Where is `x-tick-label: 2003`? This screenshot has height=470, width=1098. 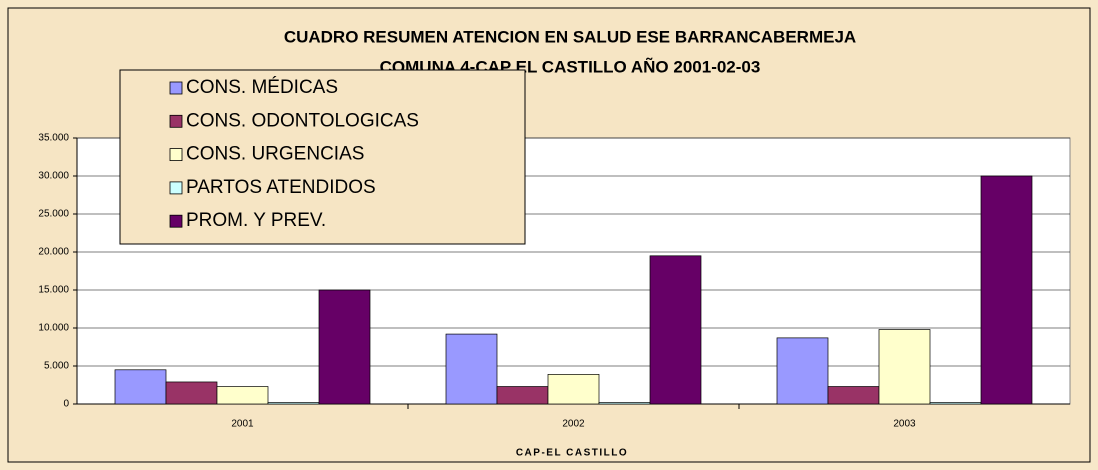
x-tick-label: 2003 is located at coordinates (904, 424).